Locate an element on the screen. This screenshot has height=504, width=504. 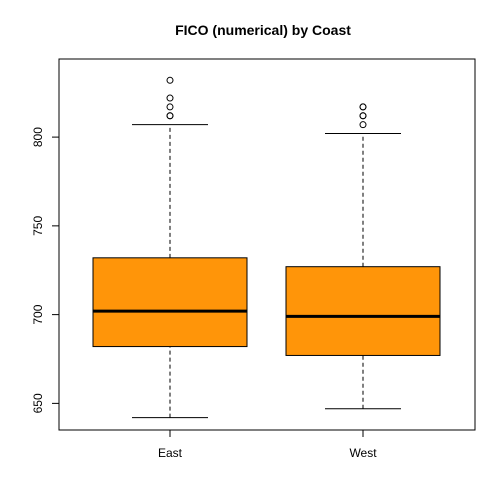
y-tick-label: 650 is located at coordinates (38, 403).